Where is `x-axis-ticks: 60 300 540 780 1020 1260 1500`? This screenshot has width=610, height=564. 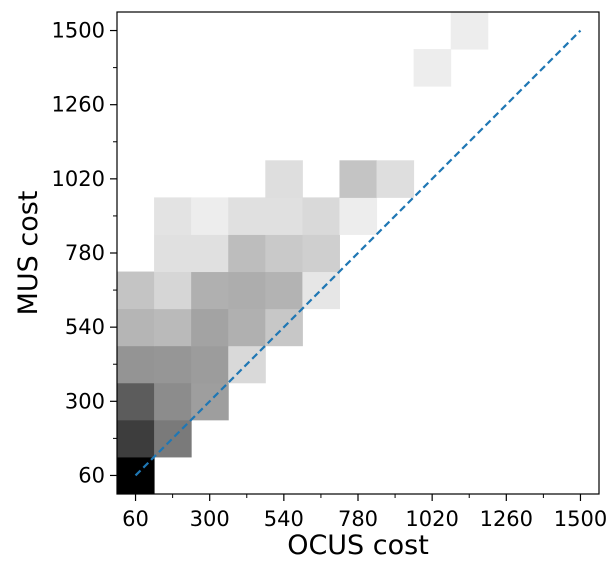 x-axis-ticks: 60 300 540 780 1020 1260 1500 is located at coordinates (364, 512).